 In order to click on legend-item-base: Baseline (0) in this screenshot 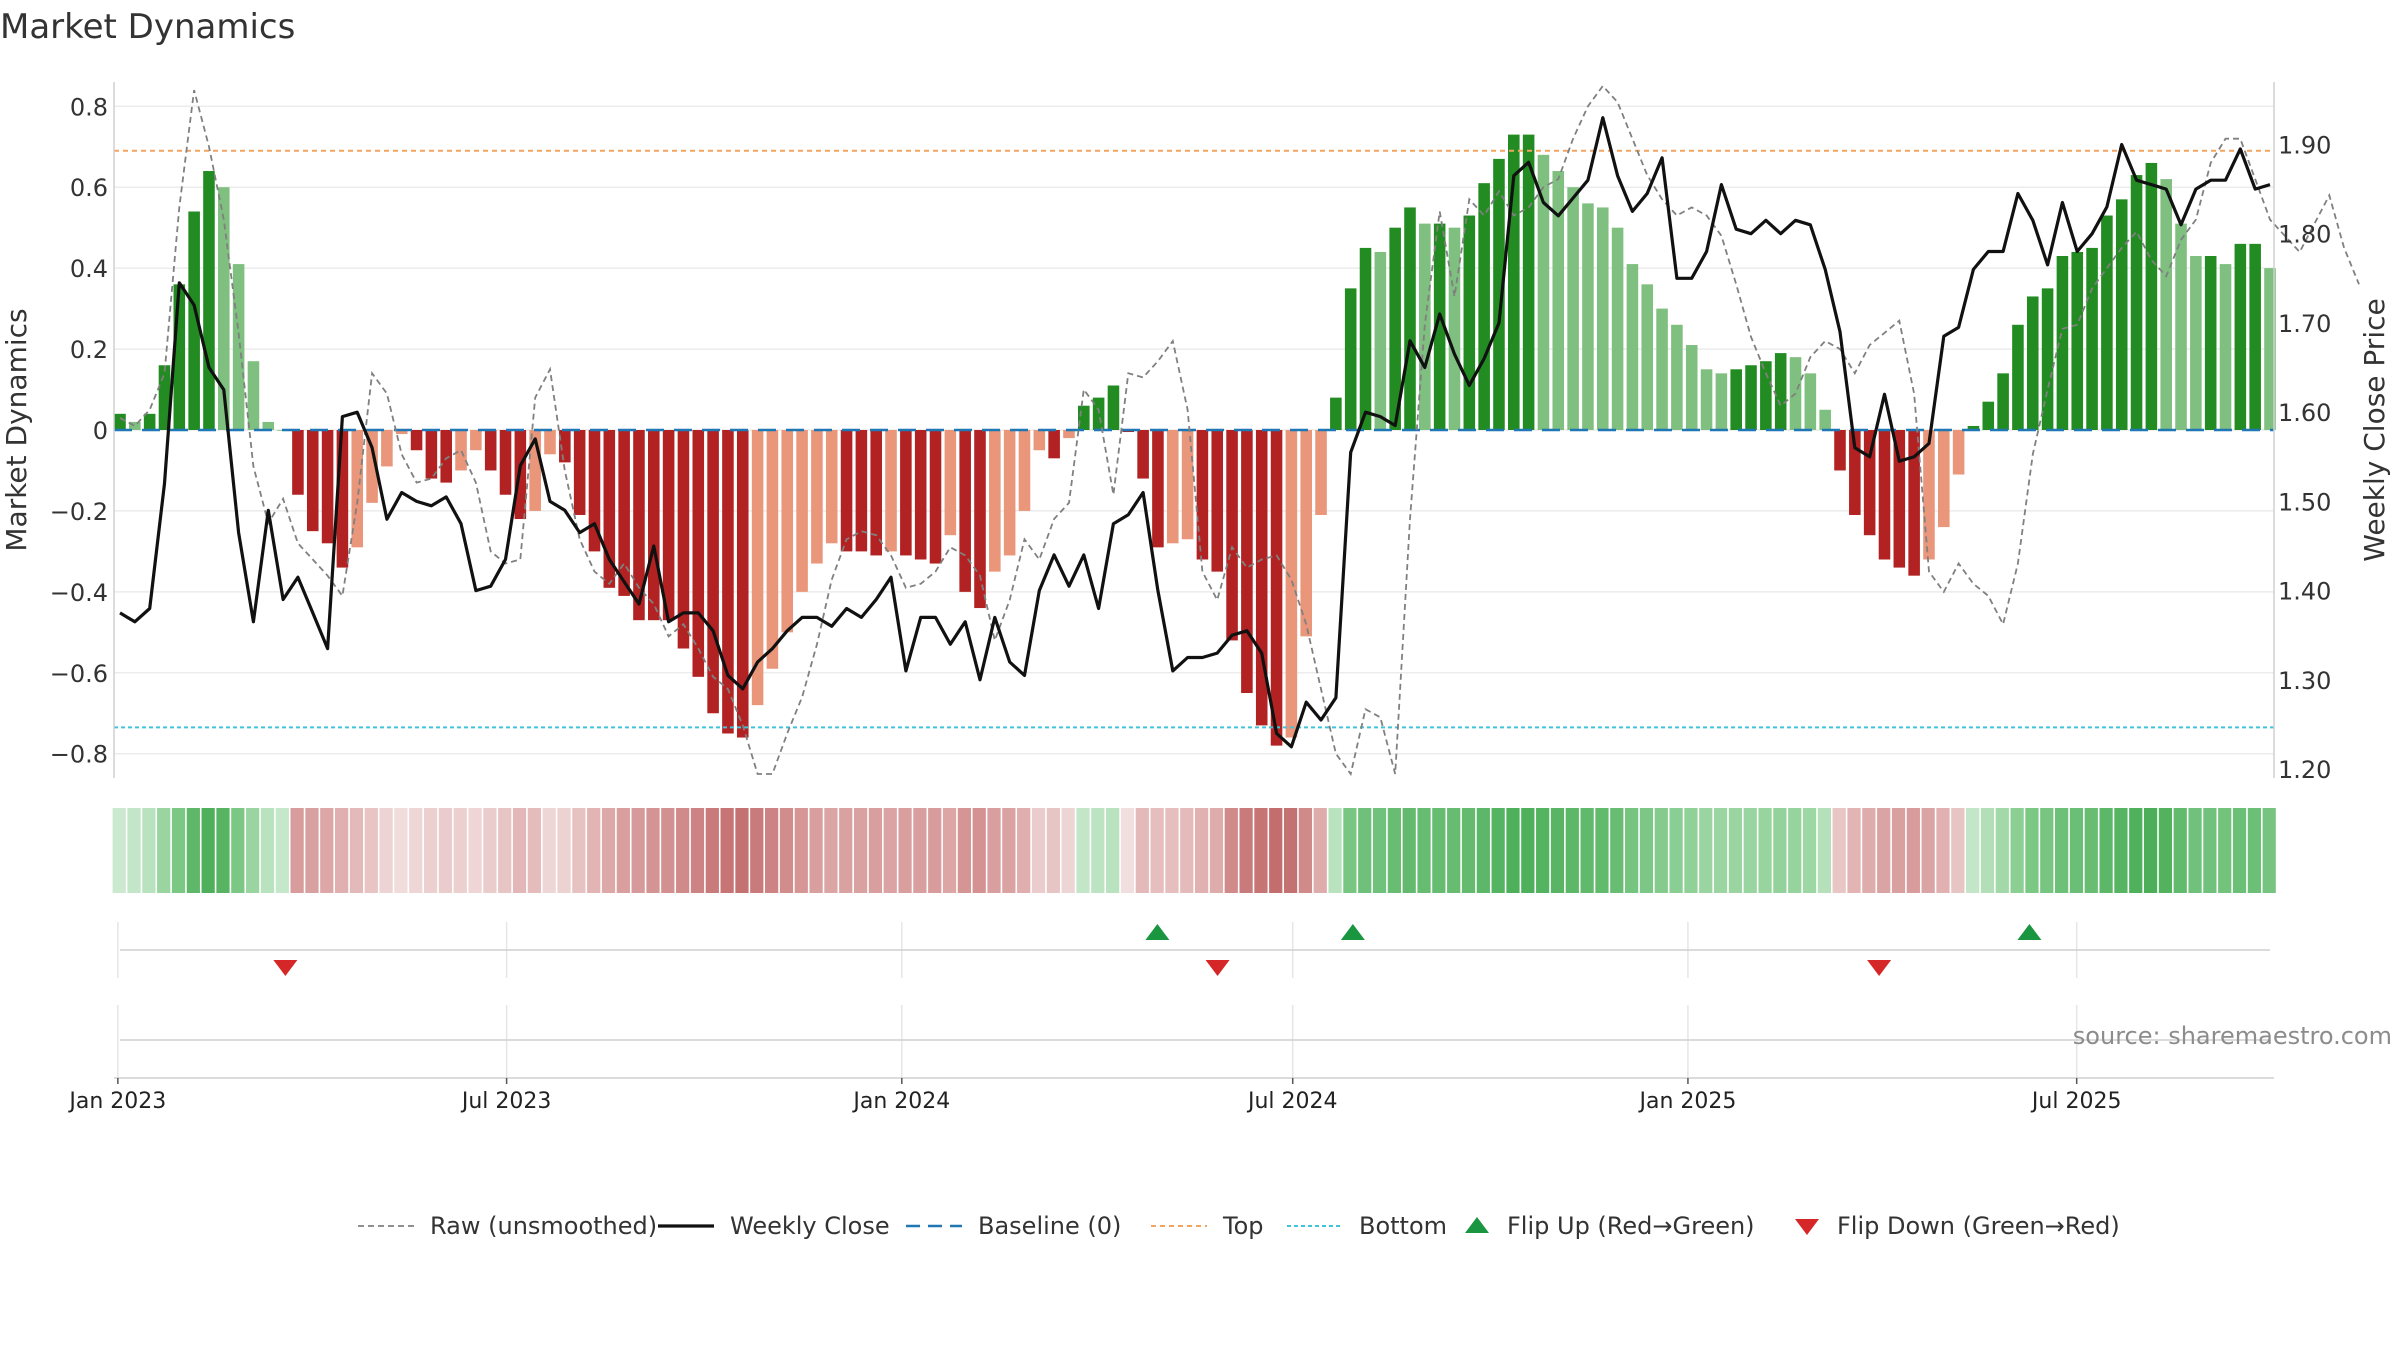, I will do `click(1013, 1226)`.